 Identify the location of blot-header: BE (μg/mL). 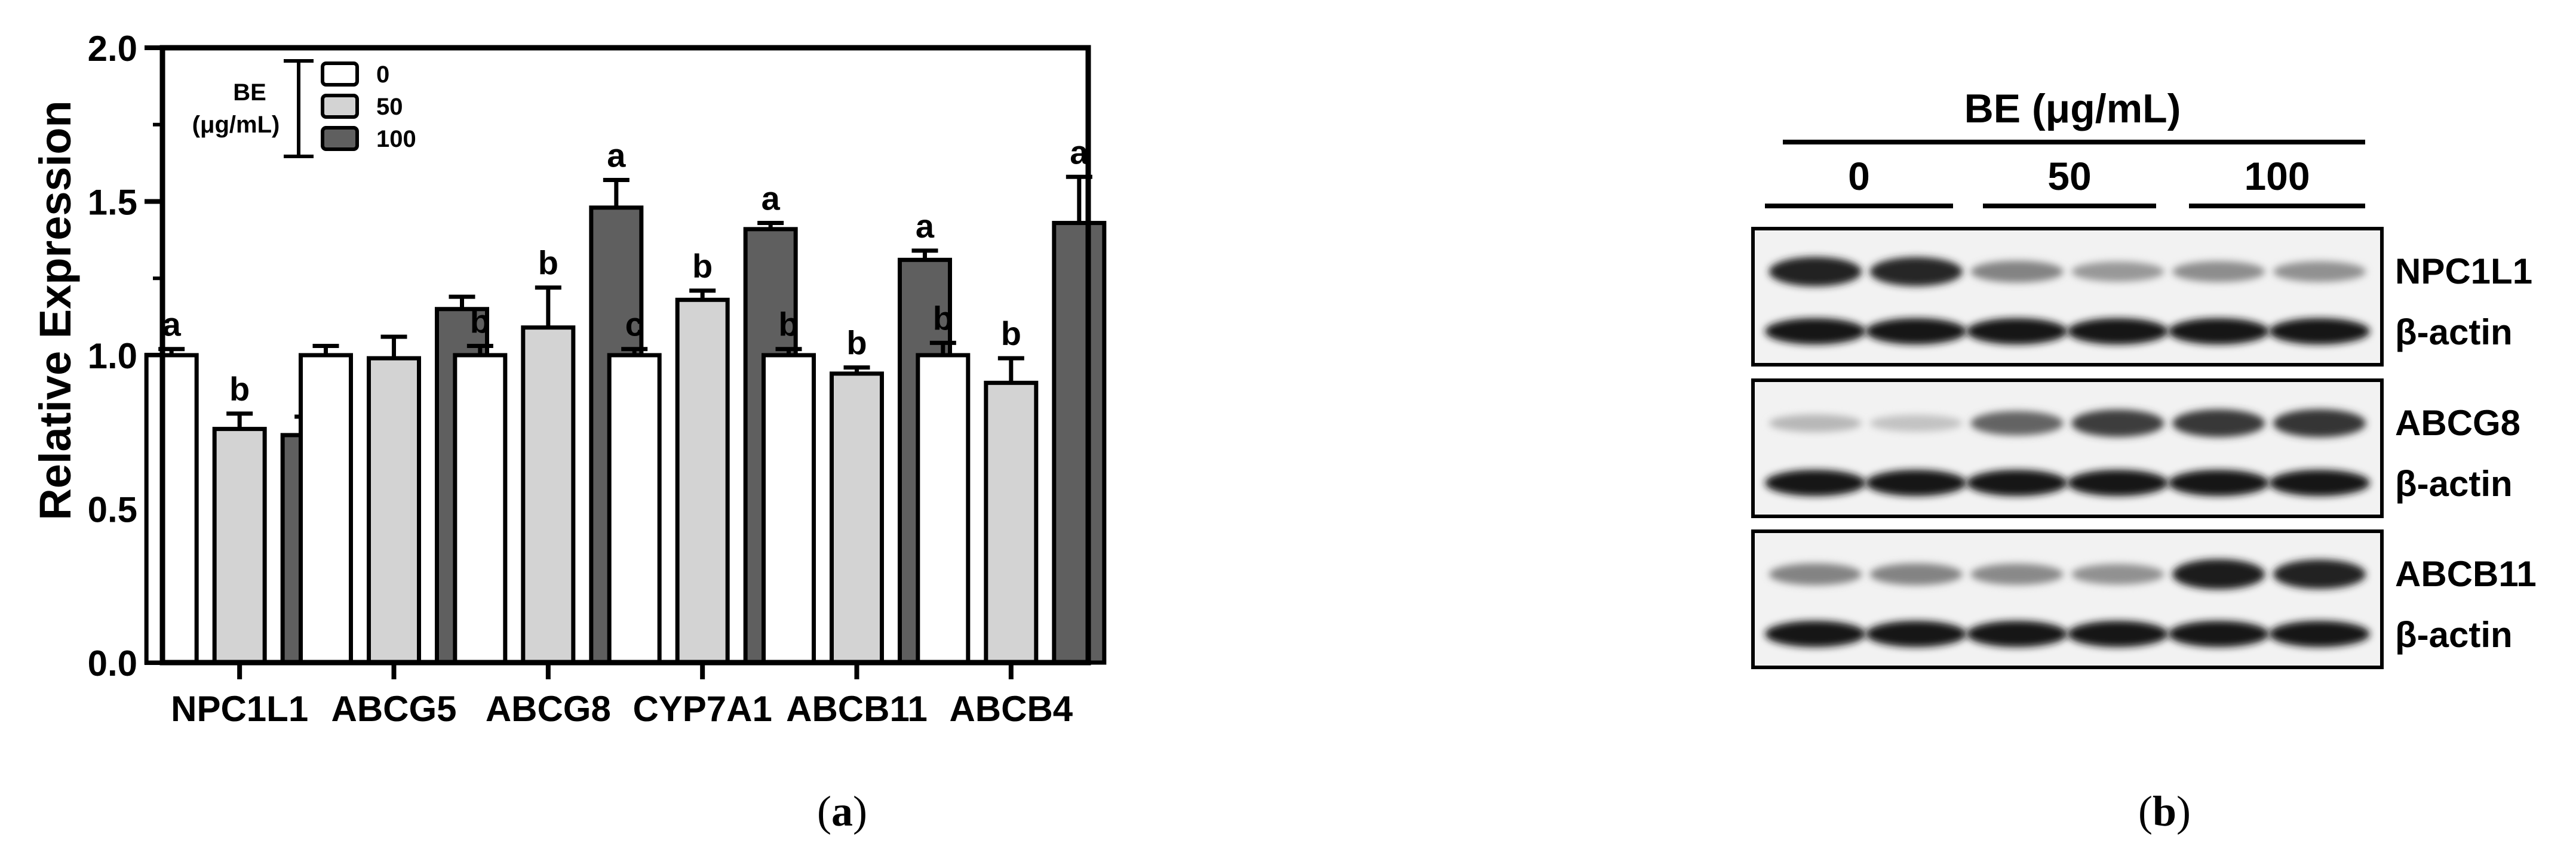
(2072, 108).